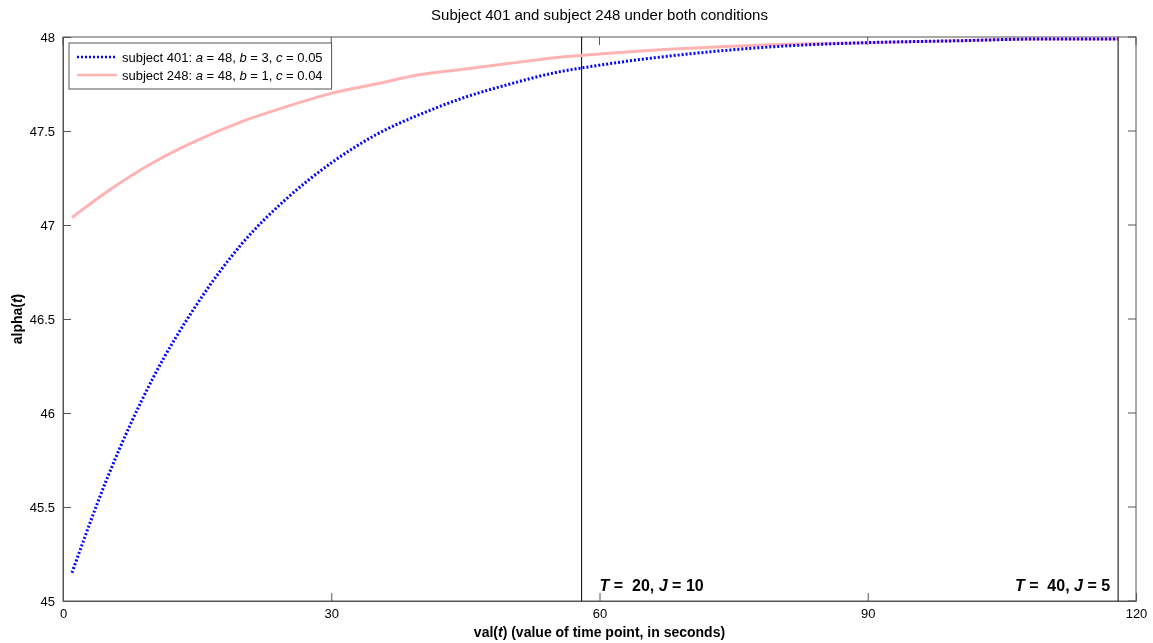 The height and width of the screenshot is (643, 1153). Describe the element at coordinates (47, 413) in the screenshot. I see `y-tick-label: 46` at that location.